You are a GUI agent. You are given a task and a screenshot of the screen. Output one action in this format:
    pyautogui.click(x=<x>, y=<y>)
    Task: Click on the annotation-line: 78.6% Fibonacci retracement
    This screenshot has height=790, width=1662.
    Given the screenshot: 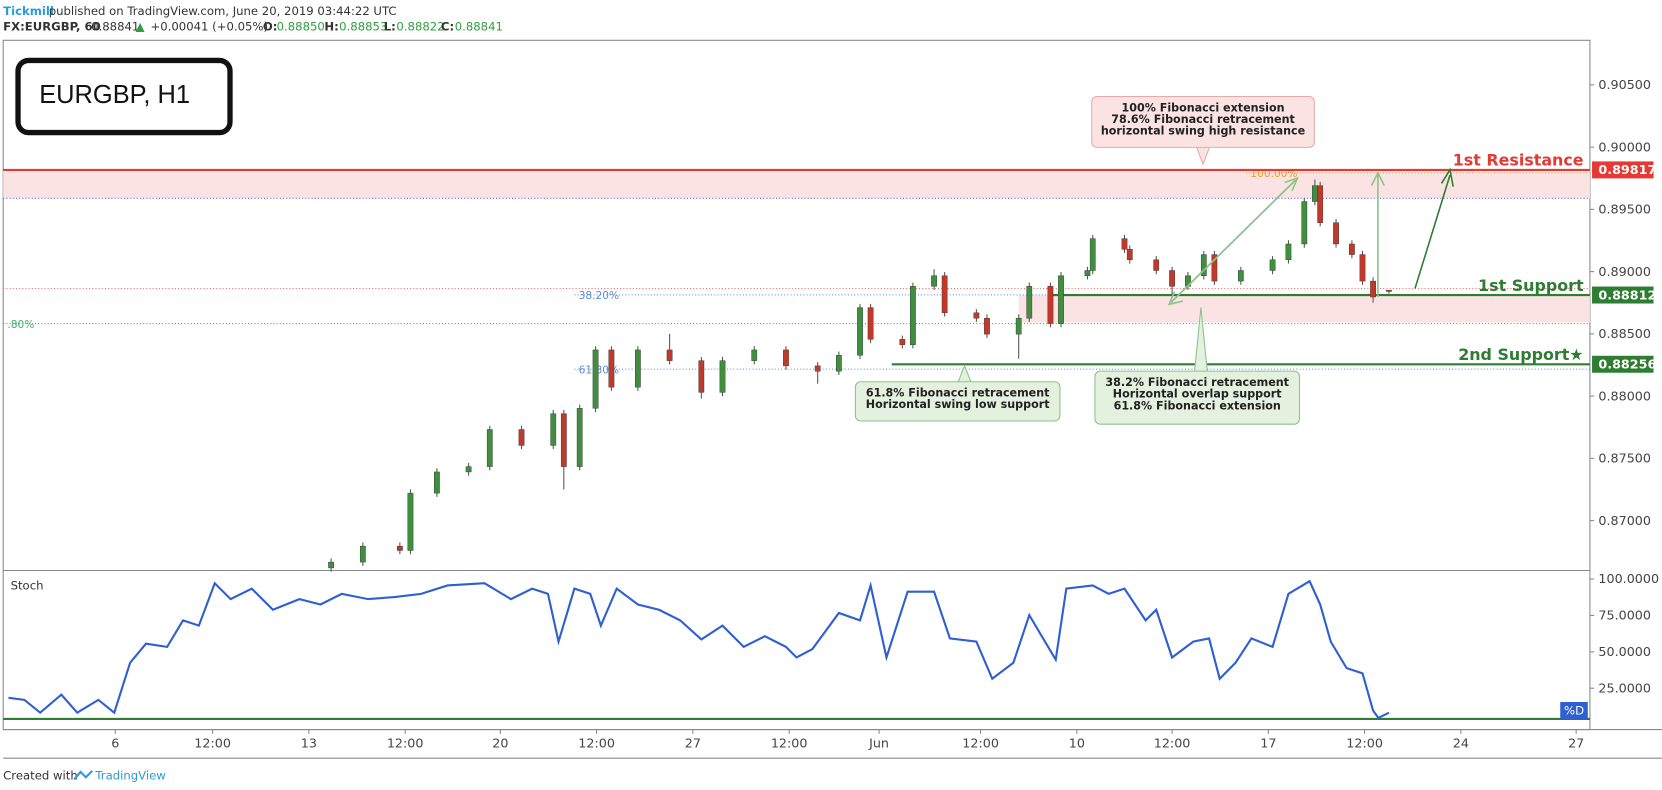 What is the action you would take?
    pyautogui.click(x=1203, y=119)
    